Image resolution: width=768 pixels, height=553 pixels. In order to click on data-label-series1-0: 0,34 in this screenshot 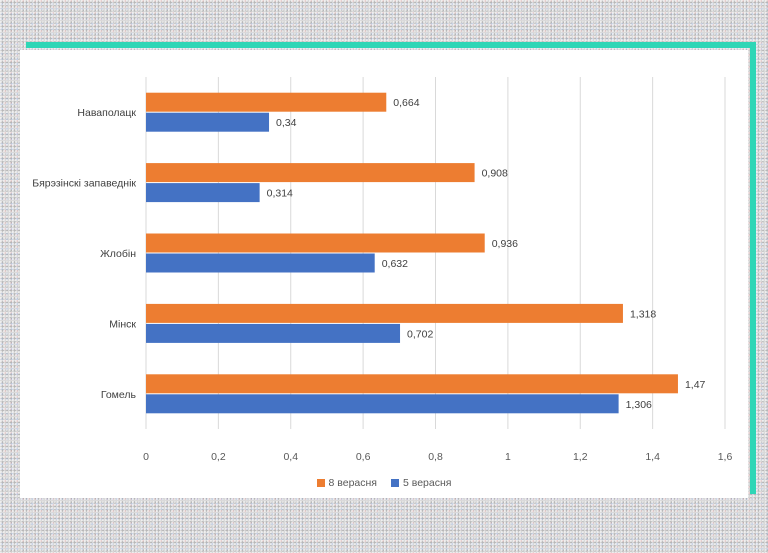, I will do `click(286, 123)`.